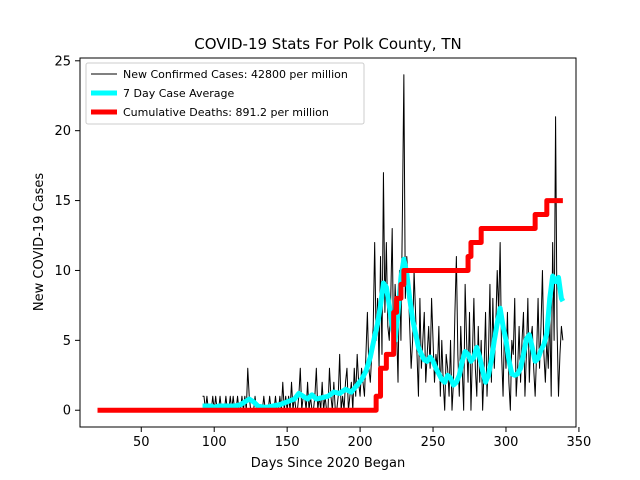 Image resolution: width=640 pixels, height=480 pixels. What do you see at coordinates (62, 131) in the screenshot?
I see `y-tick-label: 20` at bounding box center [62, 131].